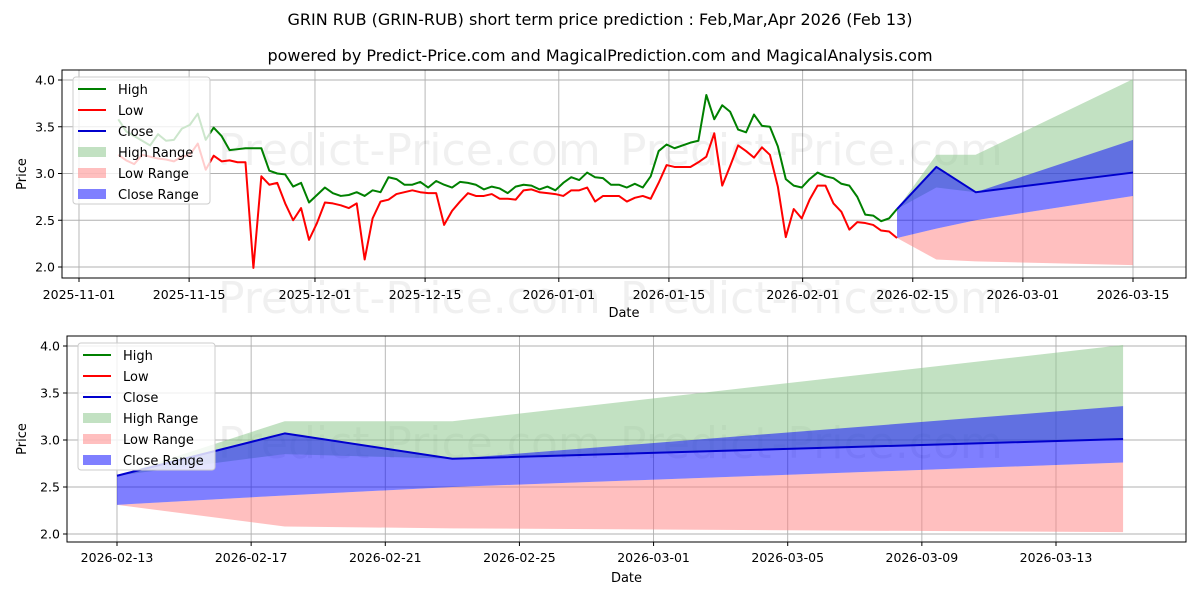 The height and width of the screenshot is (600, 1200). What do you see at coordinates (912, 294) in the screenshot?
I see `x-tick-label: 2026-02-15` at bounding box center [912, 294].